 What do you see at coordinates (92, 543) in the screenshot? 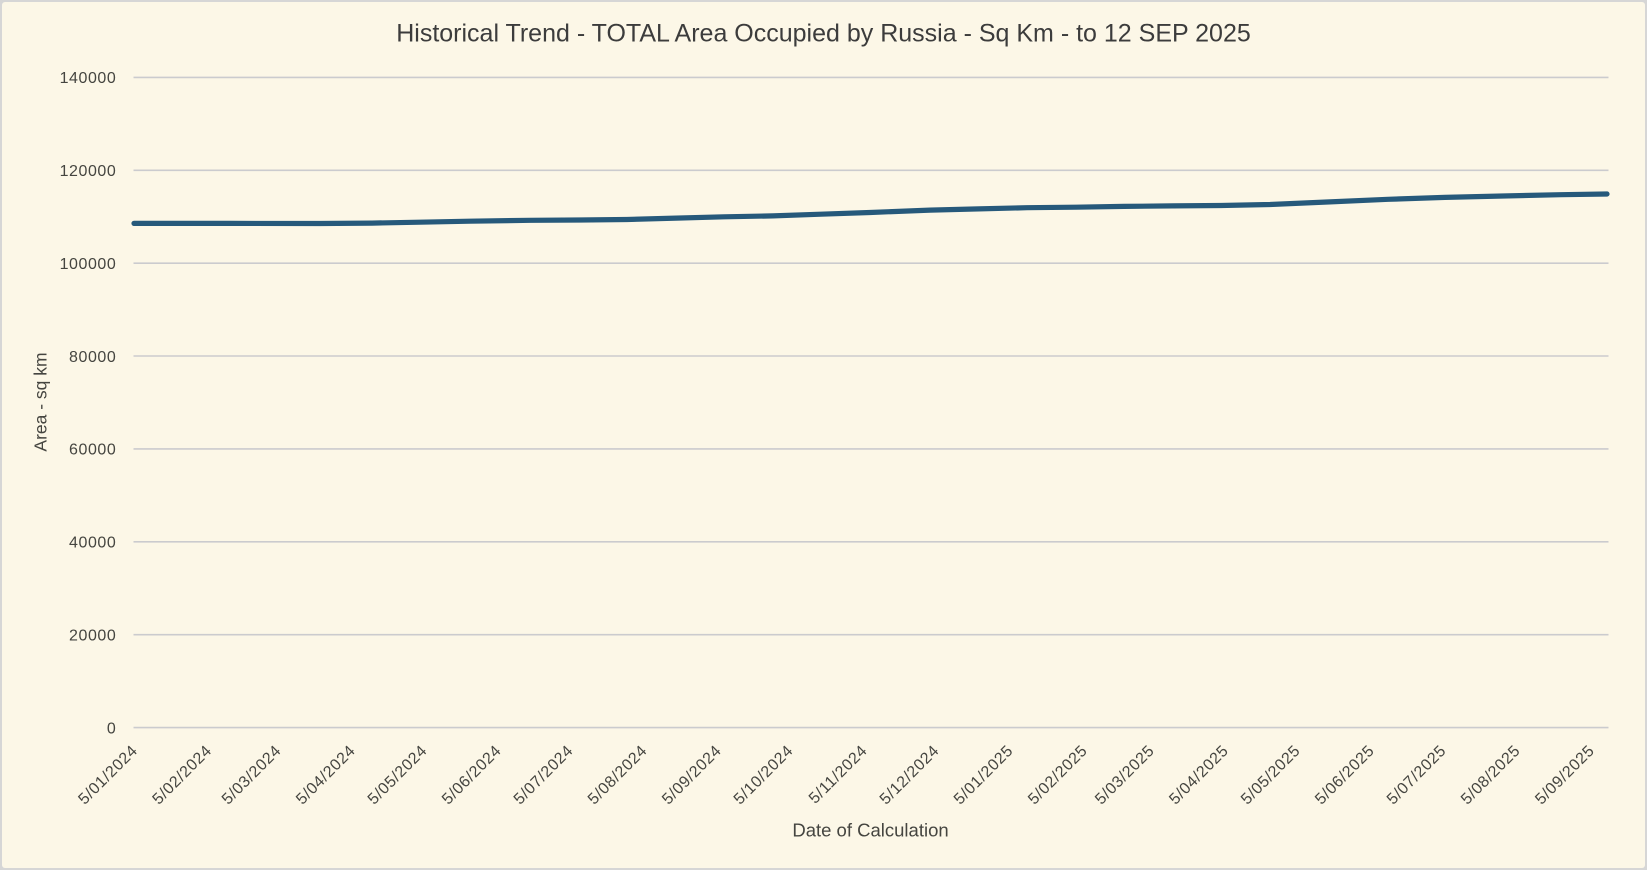
I see `svg-text: 40000` at bounding box center [92, 543].